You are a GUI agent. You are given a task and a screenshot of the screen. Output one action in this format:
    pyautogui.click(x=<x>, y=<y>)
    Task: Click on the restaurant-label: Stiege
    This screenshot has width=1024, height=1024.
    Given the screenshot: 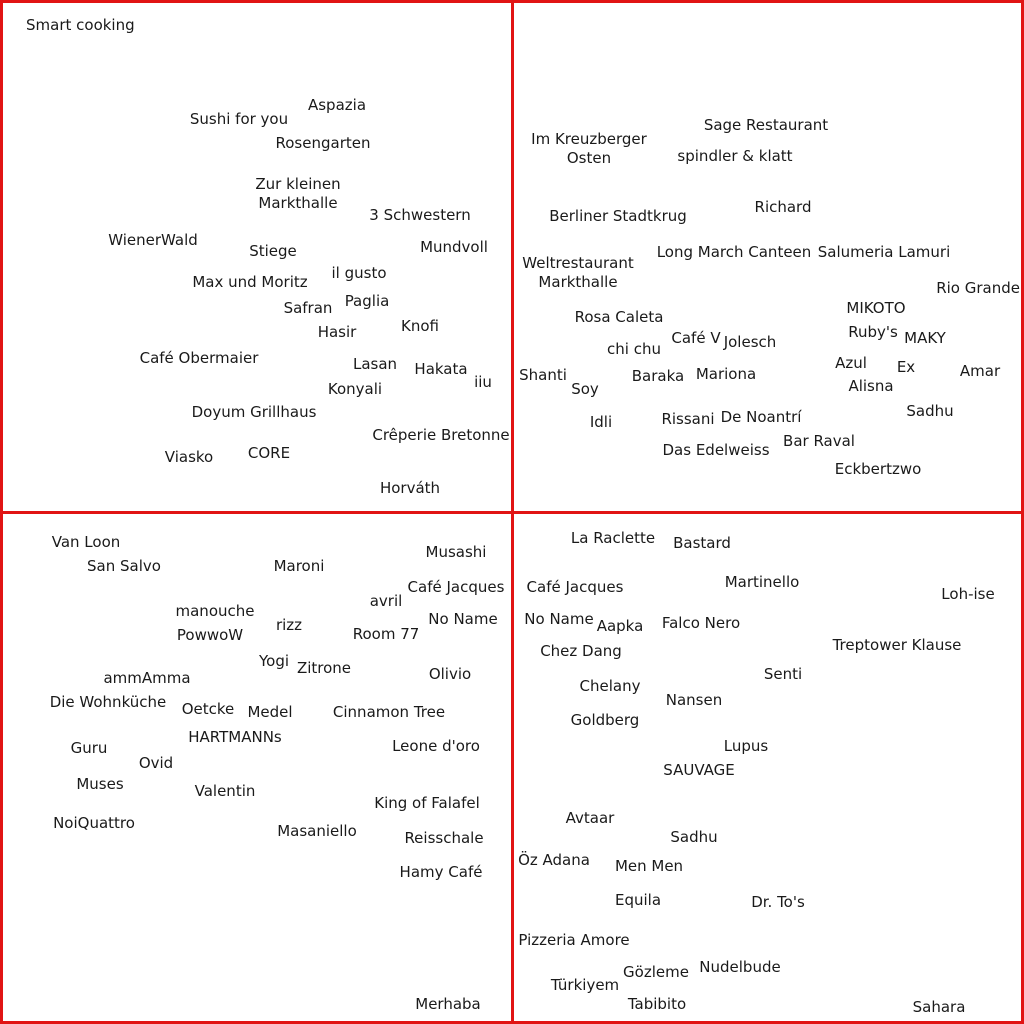 What is the action you would take?
    pyautogui.click(x=273, y=251)
    